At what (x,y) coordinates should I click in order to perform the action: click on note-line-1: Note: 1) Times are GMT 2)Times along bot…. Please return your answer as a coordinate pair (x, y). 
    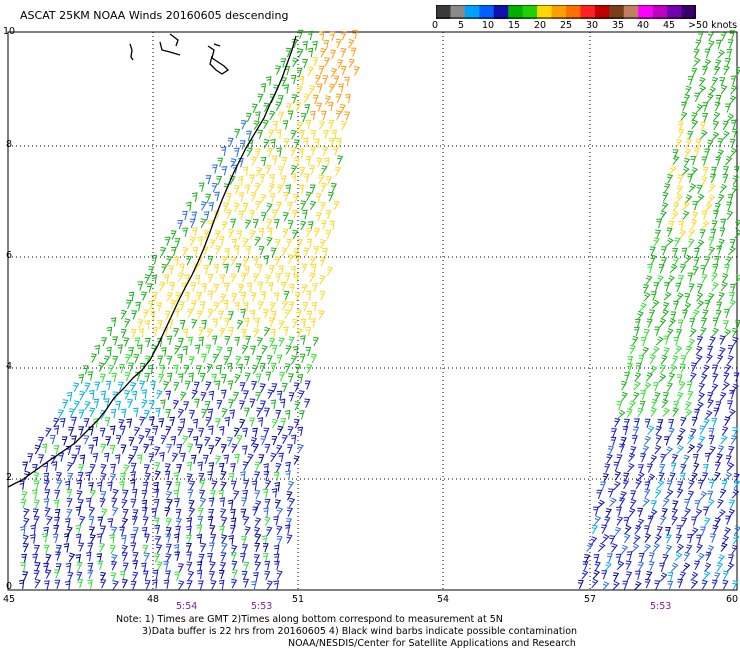
    Looking at the image, I should click on (309, 619).